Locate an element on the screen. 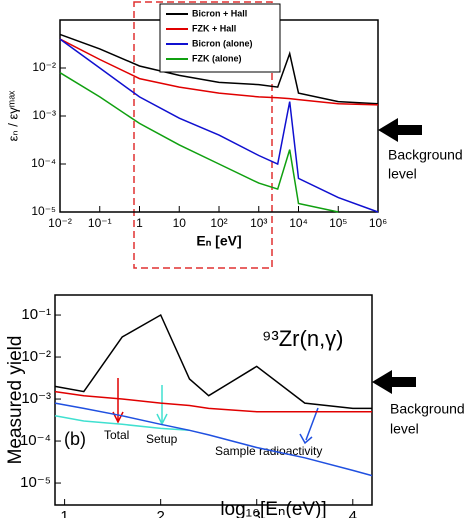 This screenshot has width=474, height=518. legend-label: FZK + Hall is located at coordinates (214, 28).